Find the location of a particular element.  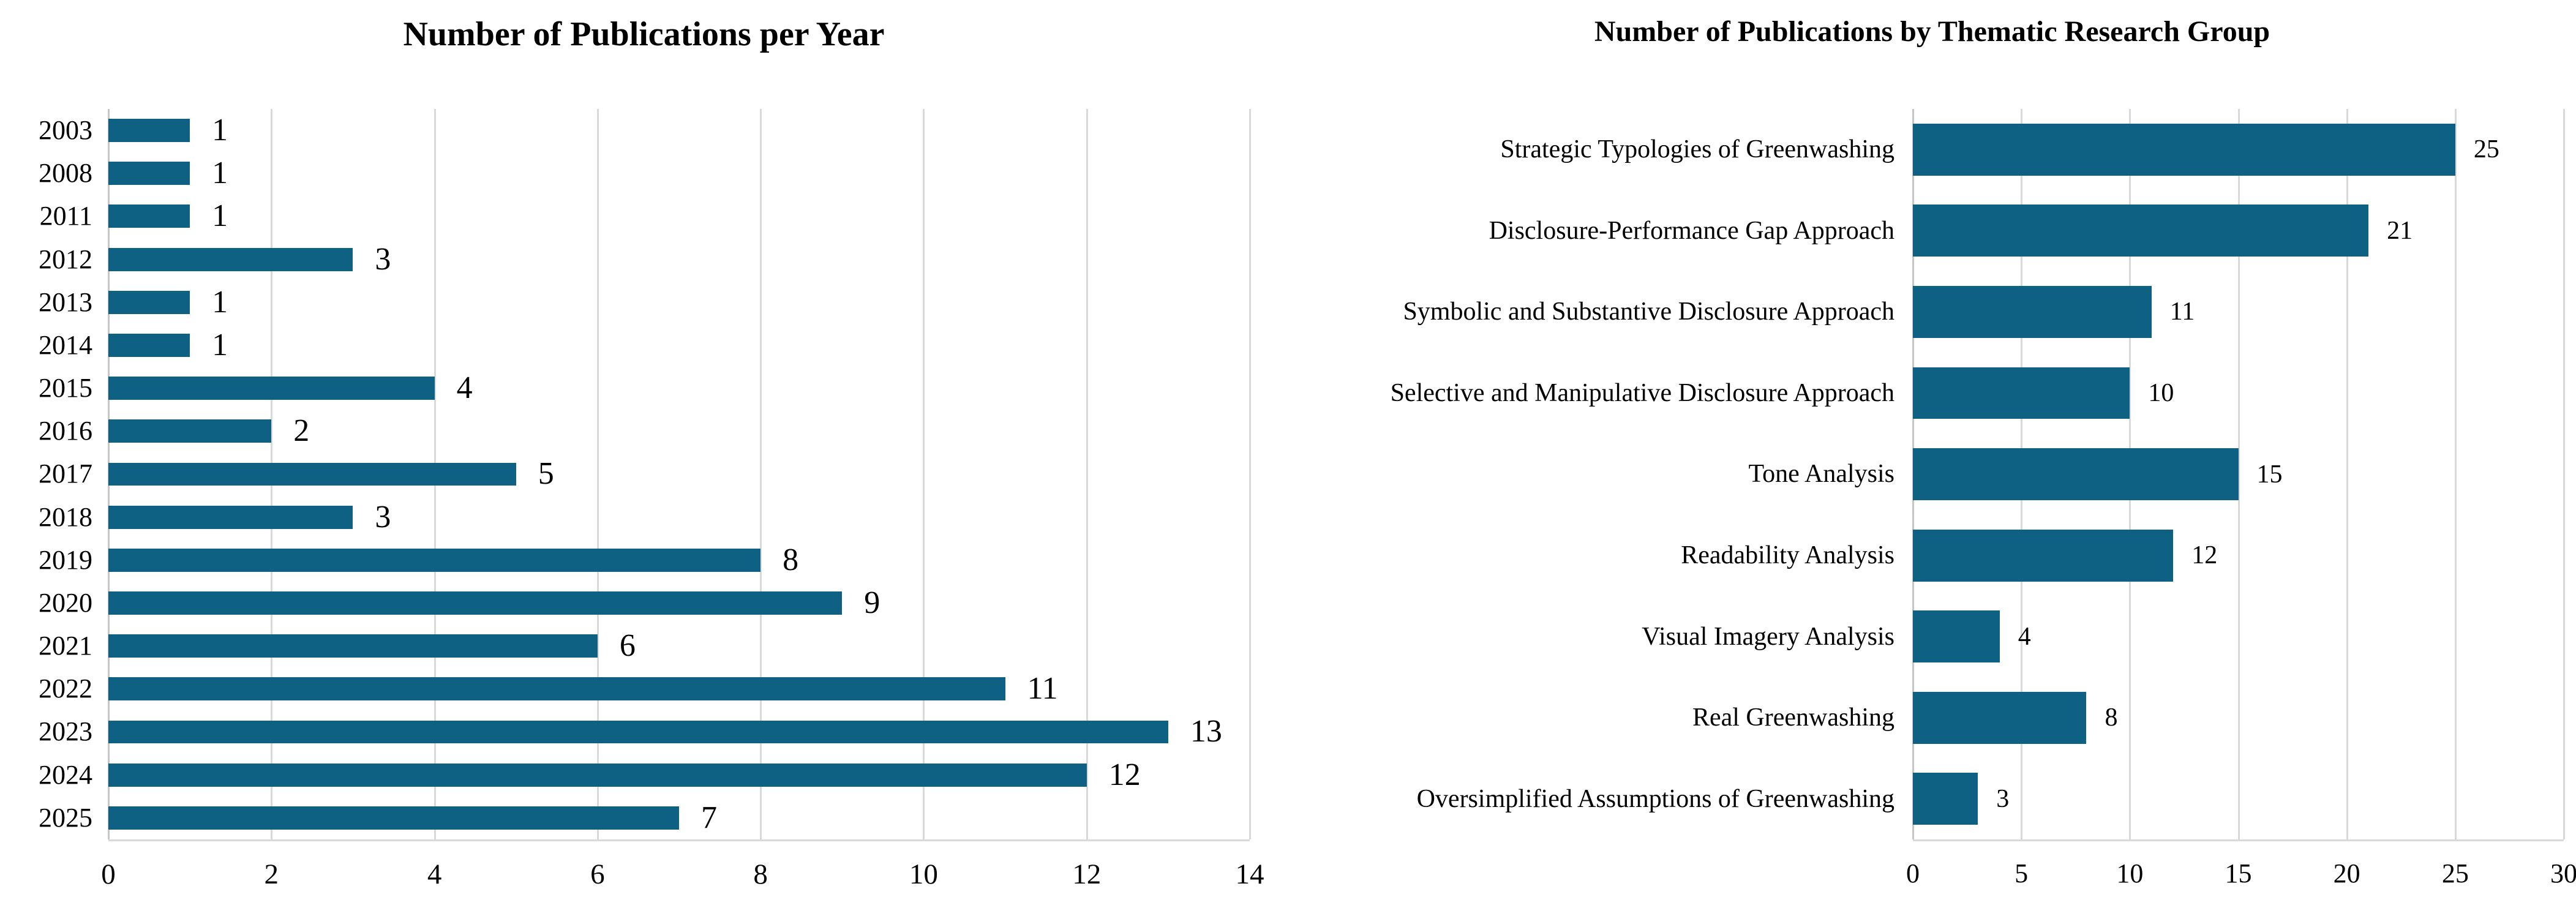

value-label: 5 is located at coordinates (546, 474).